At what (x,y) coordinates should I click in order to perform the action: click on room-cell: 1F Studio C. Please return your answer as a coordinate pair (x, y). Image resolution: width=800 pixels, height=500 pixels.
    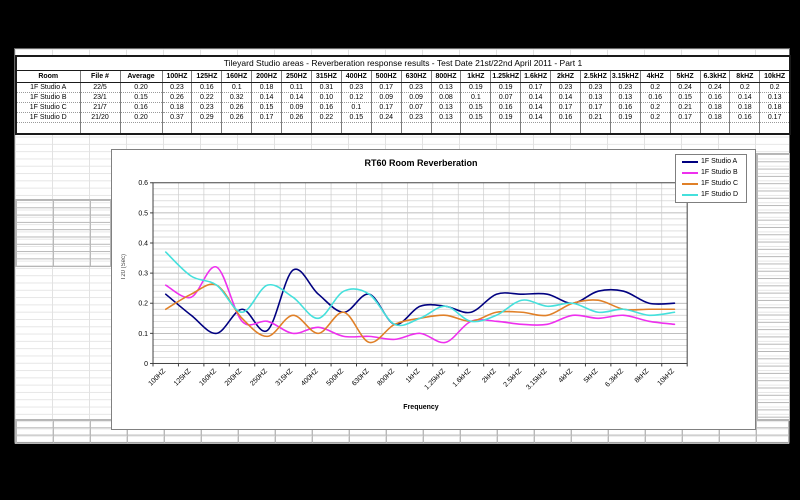
    Looking at the image, I should click on (48, 107).